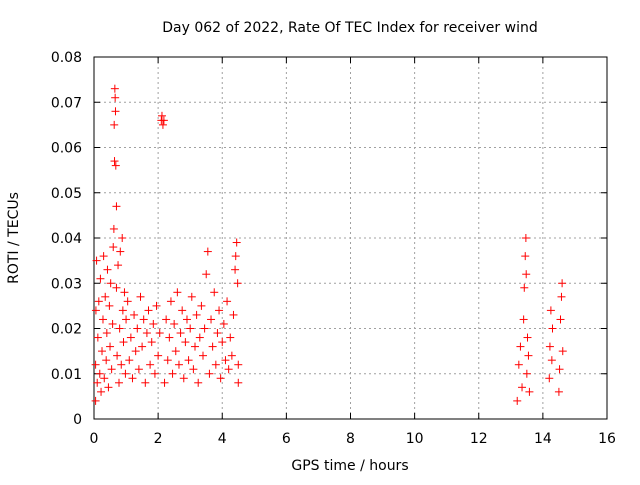 The height and width of the screenshot is (485, 640). What do you see at coordinates (66, 149) in the screenshot?
I see `y-tick-label: 0.06` at bounding box center [66, 149].